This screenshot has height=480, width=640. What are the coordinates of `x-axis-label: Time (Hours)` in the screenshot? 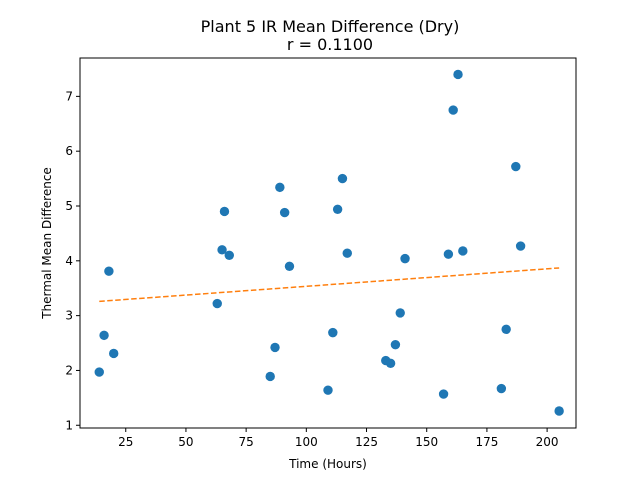 It's located at (327, 464).